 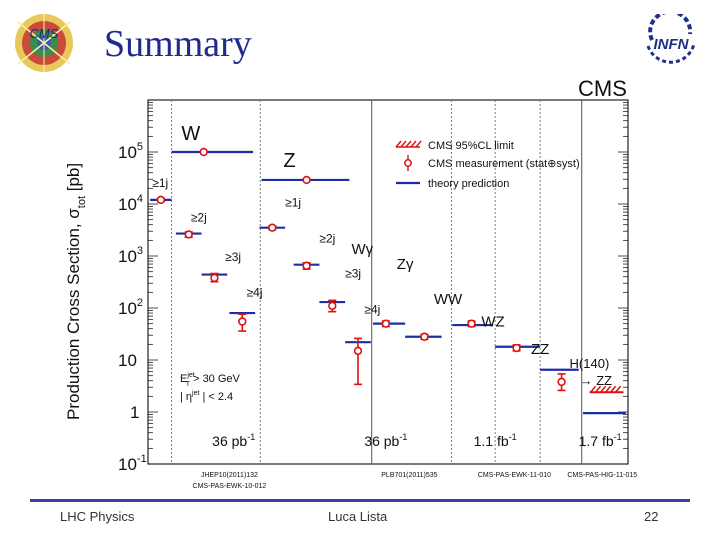 What do you see at coordinates (651, 516) in the screenshot?
I see `page-number: 22` at bounding box center [651, 516].